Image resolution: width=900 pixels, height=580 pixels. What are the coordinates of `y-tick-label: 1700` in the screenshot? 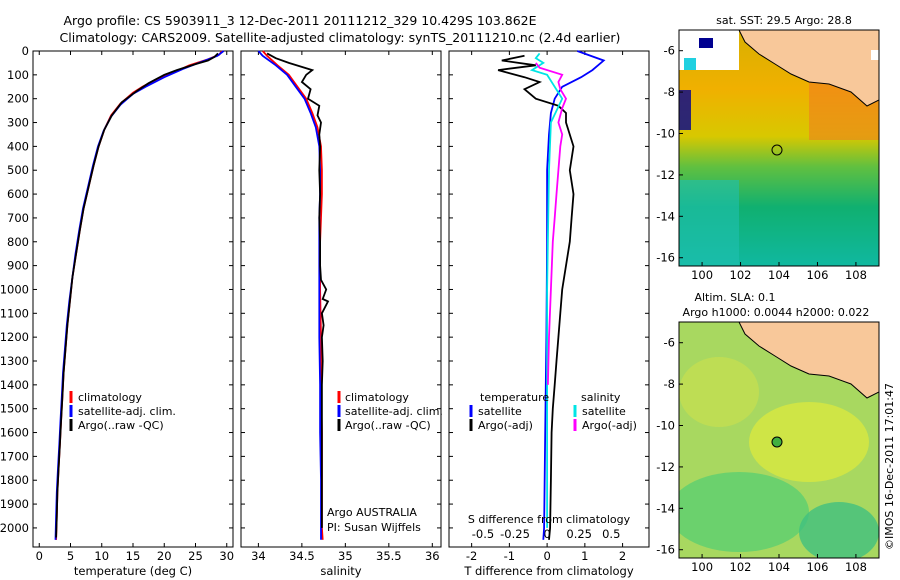 It's located at (14, 456).